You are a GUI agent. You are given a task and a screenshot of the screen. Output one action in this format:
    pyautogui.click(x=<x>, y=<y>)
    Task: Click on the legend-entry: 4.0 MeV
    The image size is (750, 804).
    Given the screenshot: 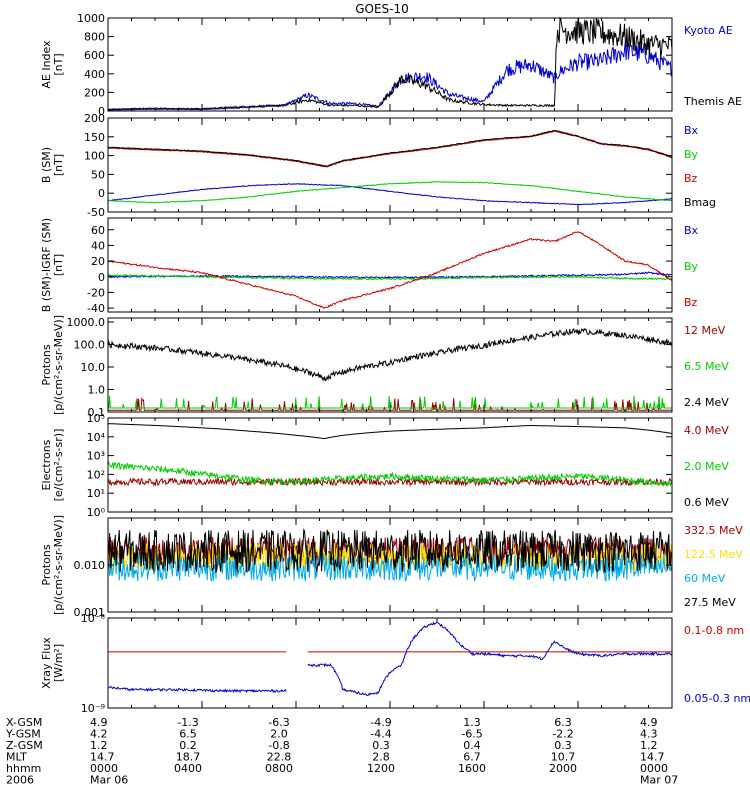 What is the action you would take?
    pyautogui.click(x=706, y=430)
    